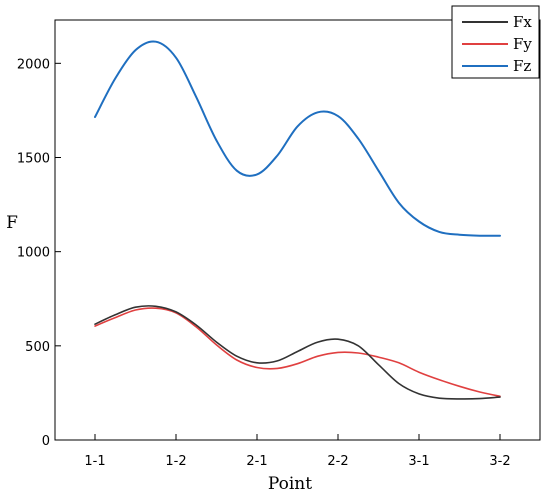 The height and width of the screenshot is (499, 550). What do you see at coordinates (12, 223) in the screenshot?
I see `y-axis-title: F` at bounding box center [12, 223].